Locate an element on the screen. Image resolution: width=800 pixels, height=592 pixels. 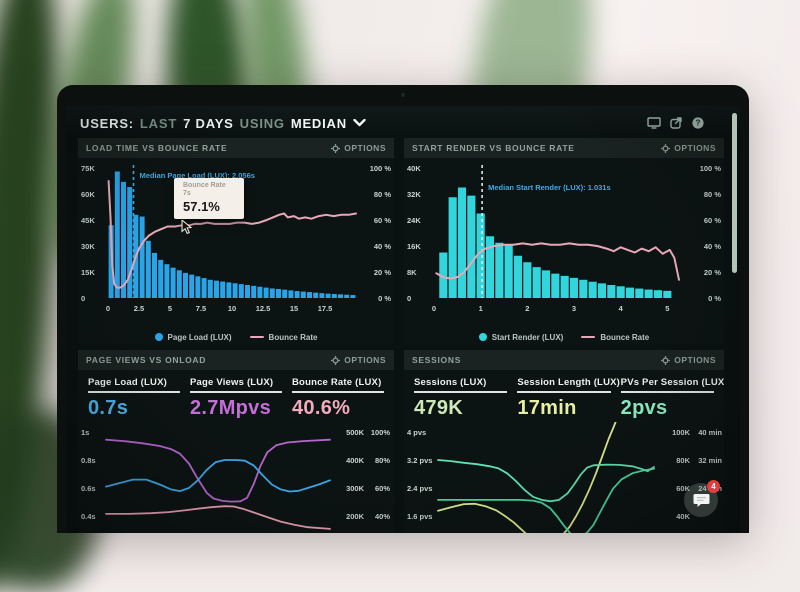
svg-text: 100K is located at coordinates (681, 432).